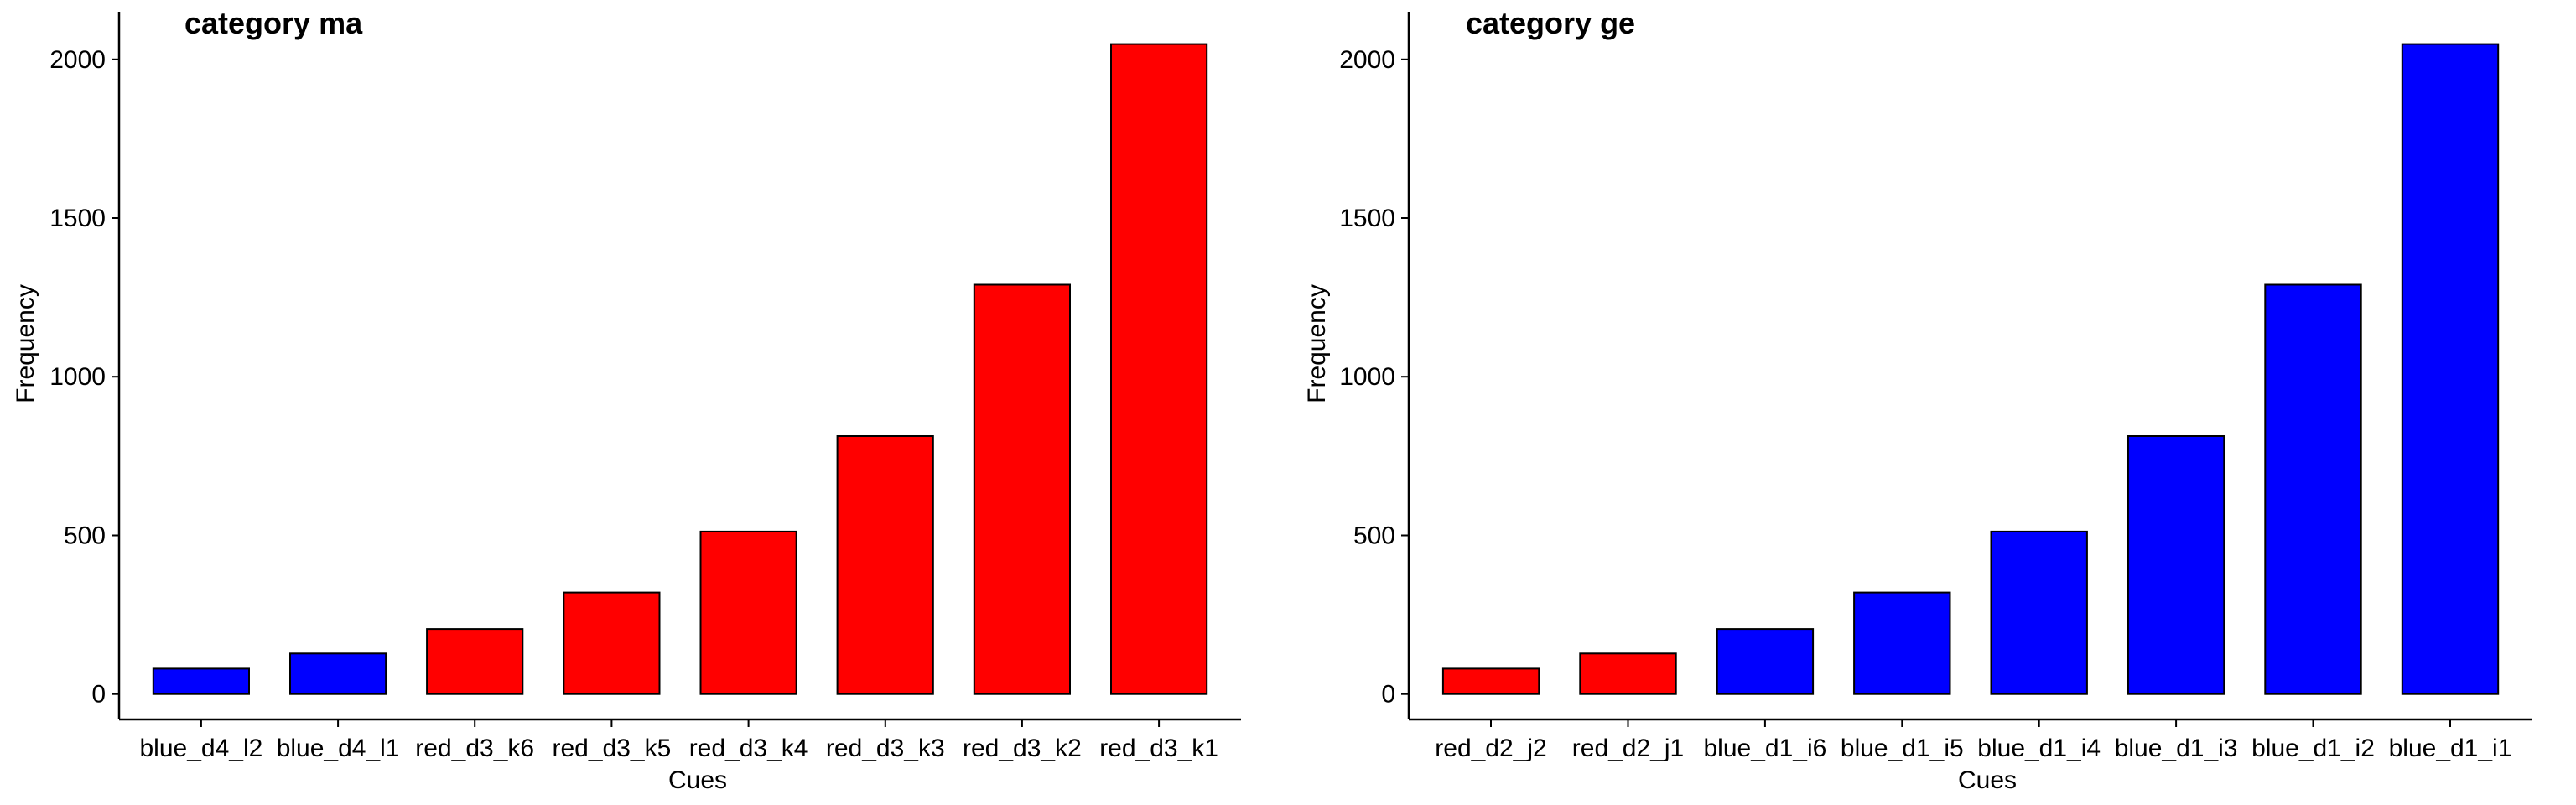 The width and height of the screenshot is (2576, 805). Describe the element at coordinates (1902, 643) in the screenshot. I see `bar-blue_d1_i5` at that location.